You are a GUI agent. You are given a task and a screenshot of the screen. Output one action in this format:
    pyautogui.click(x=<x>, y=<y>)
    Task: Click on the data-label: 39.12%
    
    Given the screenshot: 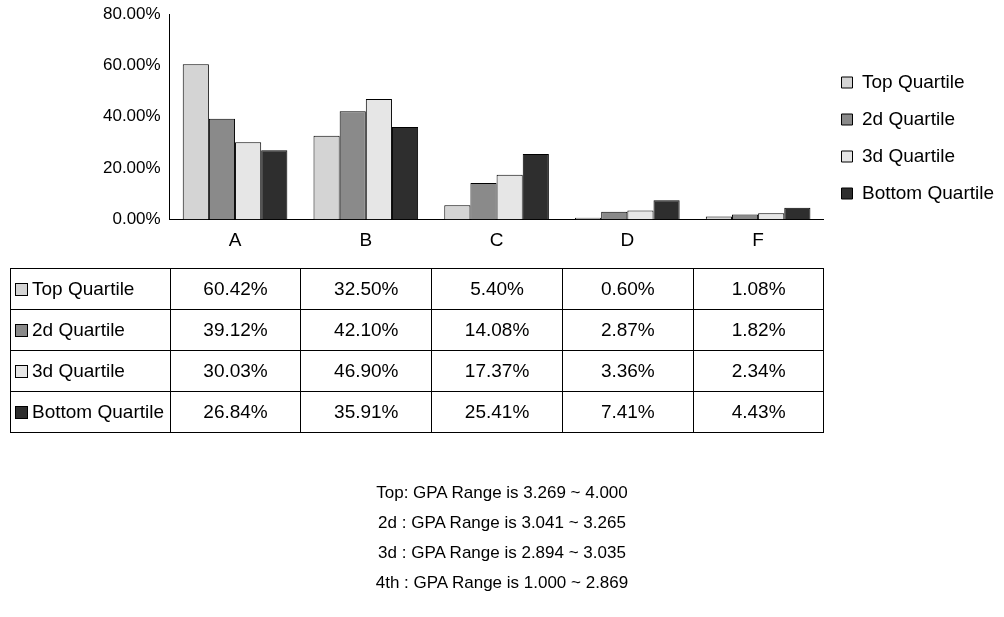 What is the action you would take?
    pyautogui.click(x=235, y=330)
    